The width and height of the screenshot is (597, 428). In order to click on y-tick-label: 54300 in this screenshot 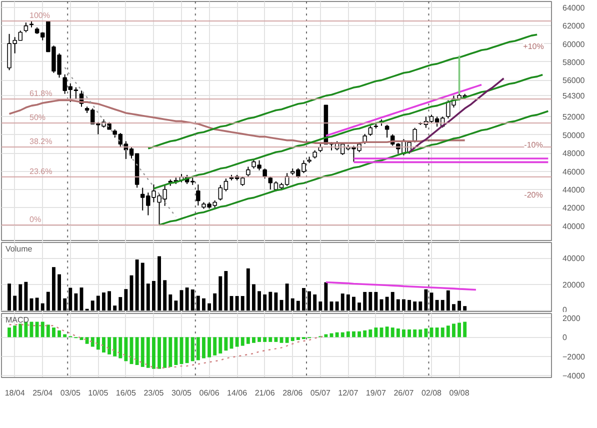, I will do `click(574, 96)`.